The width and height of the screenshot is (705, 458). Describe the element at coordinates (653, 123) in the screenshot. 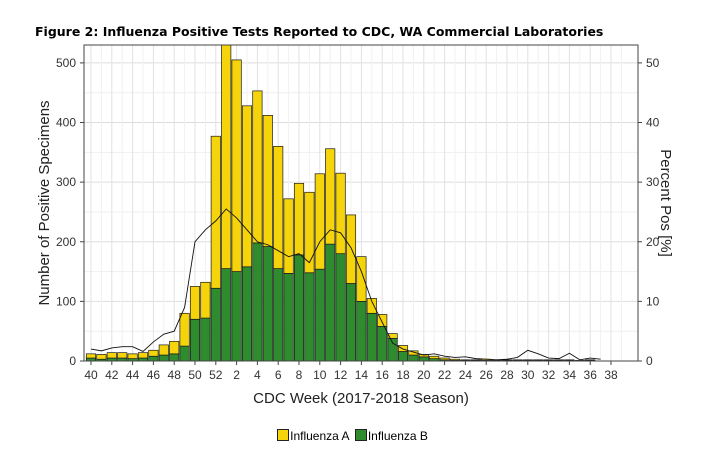

I see `y2-tick-label: 40` at that location.